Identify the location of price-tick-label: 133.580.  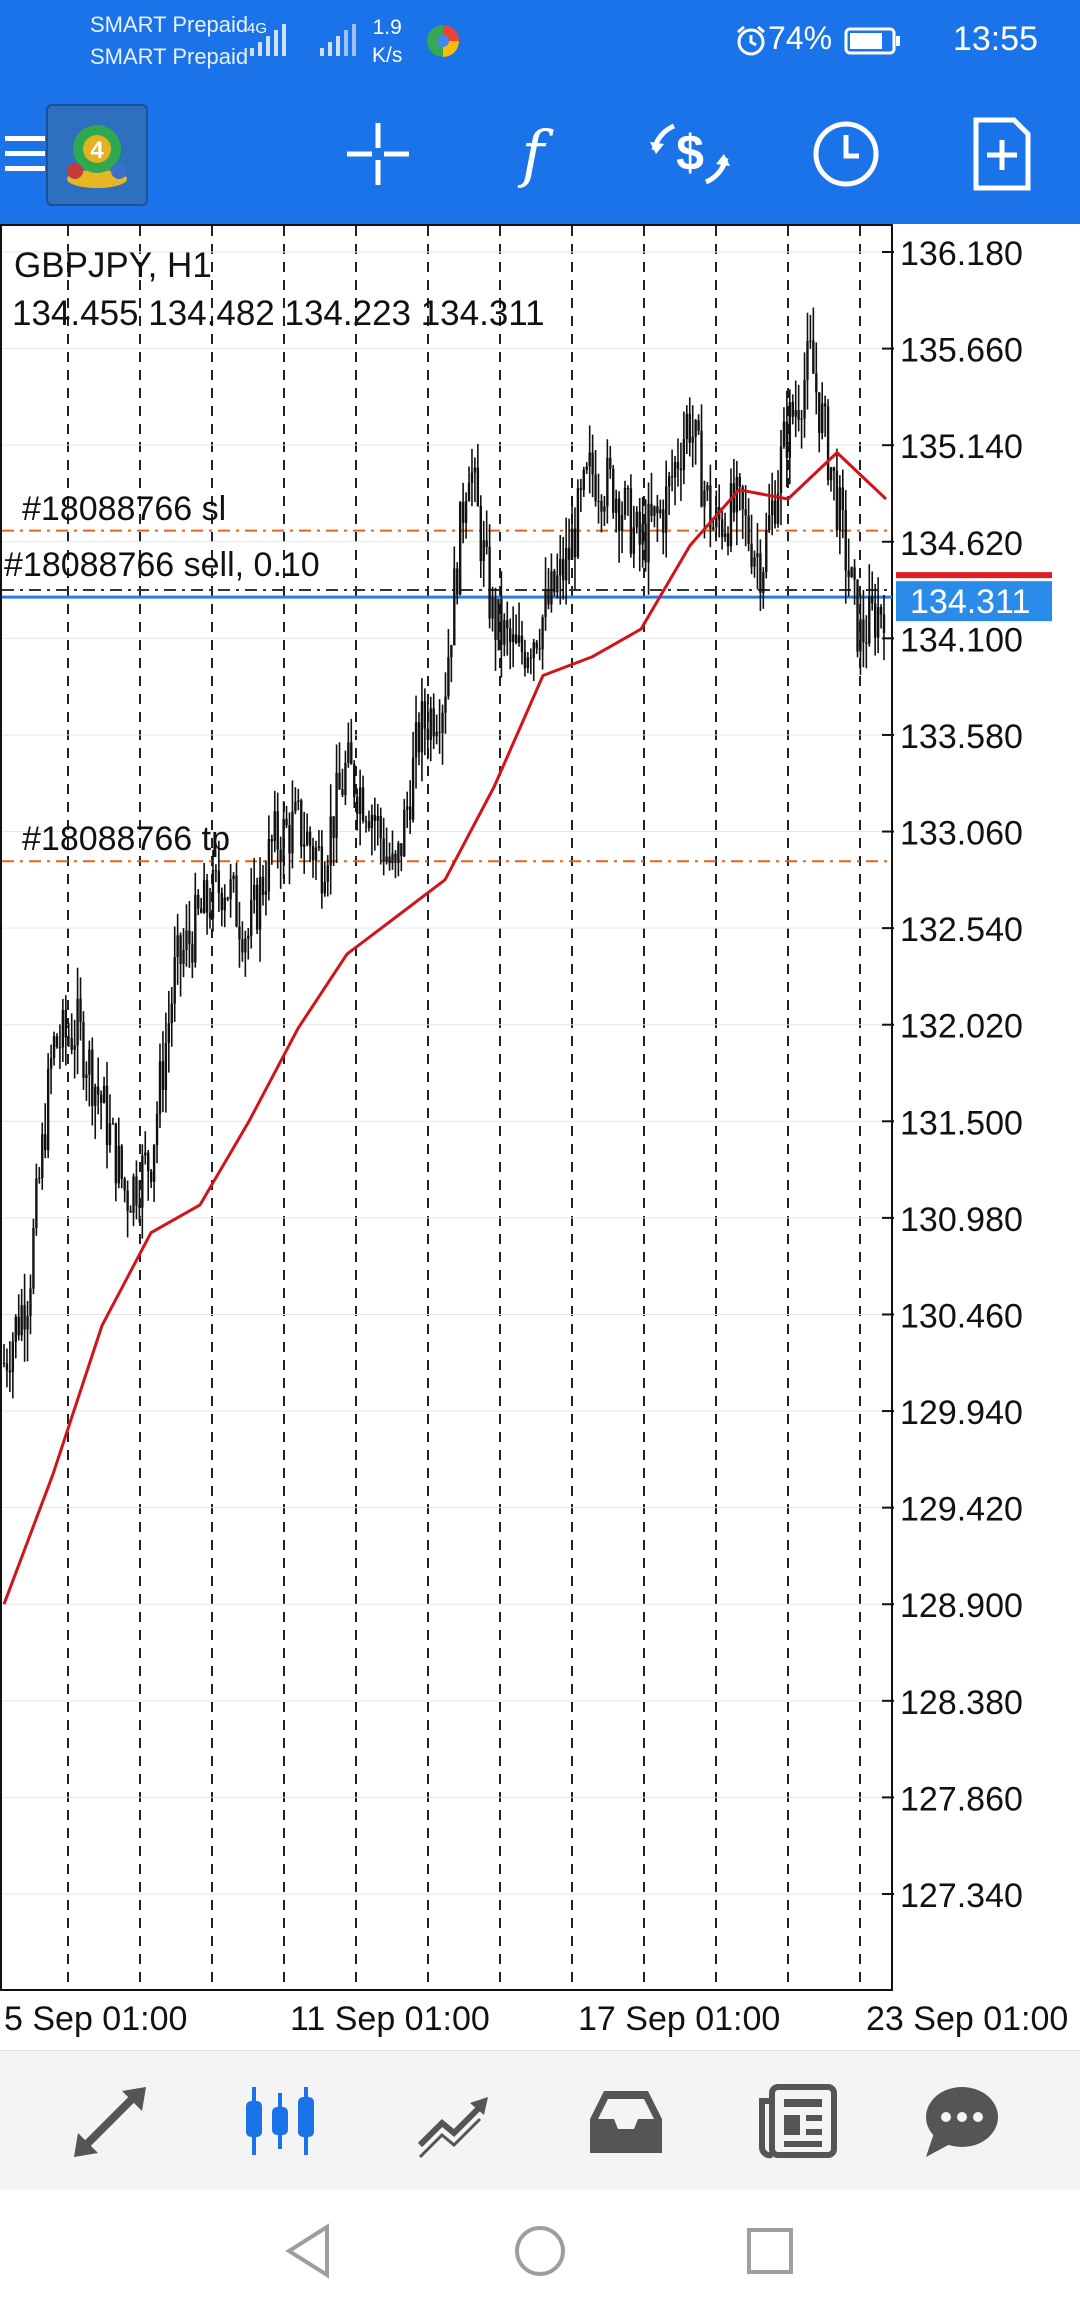
(961, 737).